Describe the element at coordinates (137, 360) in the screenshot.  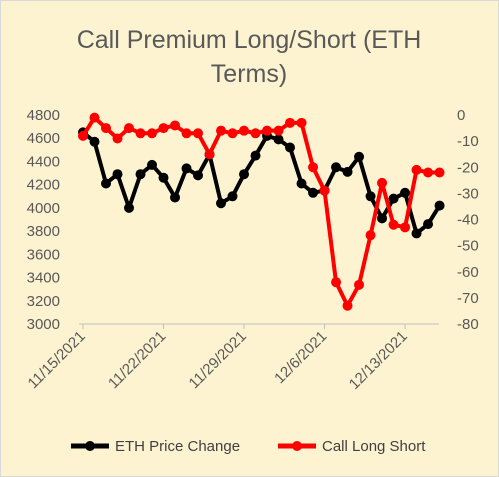
I see `x-tick-label: 11/22/2021` at that location.